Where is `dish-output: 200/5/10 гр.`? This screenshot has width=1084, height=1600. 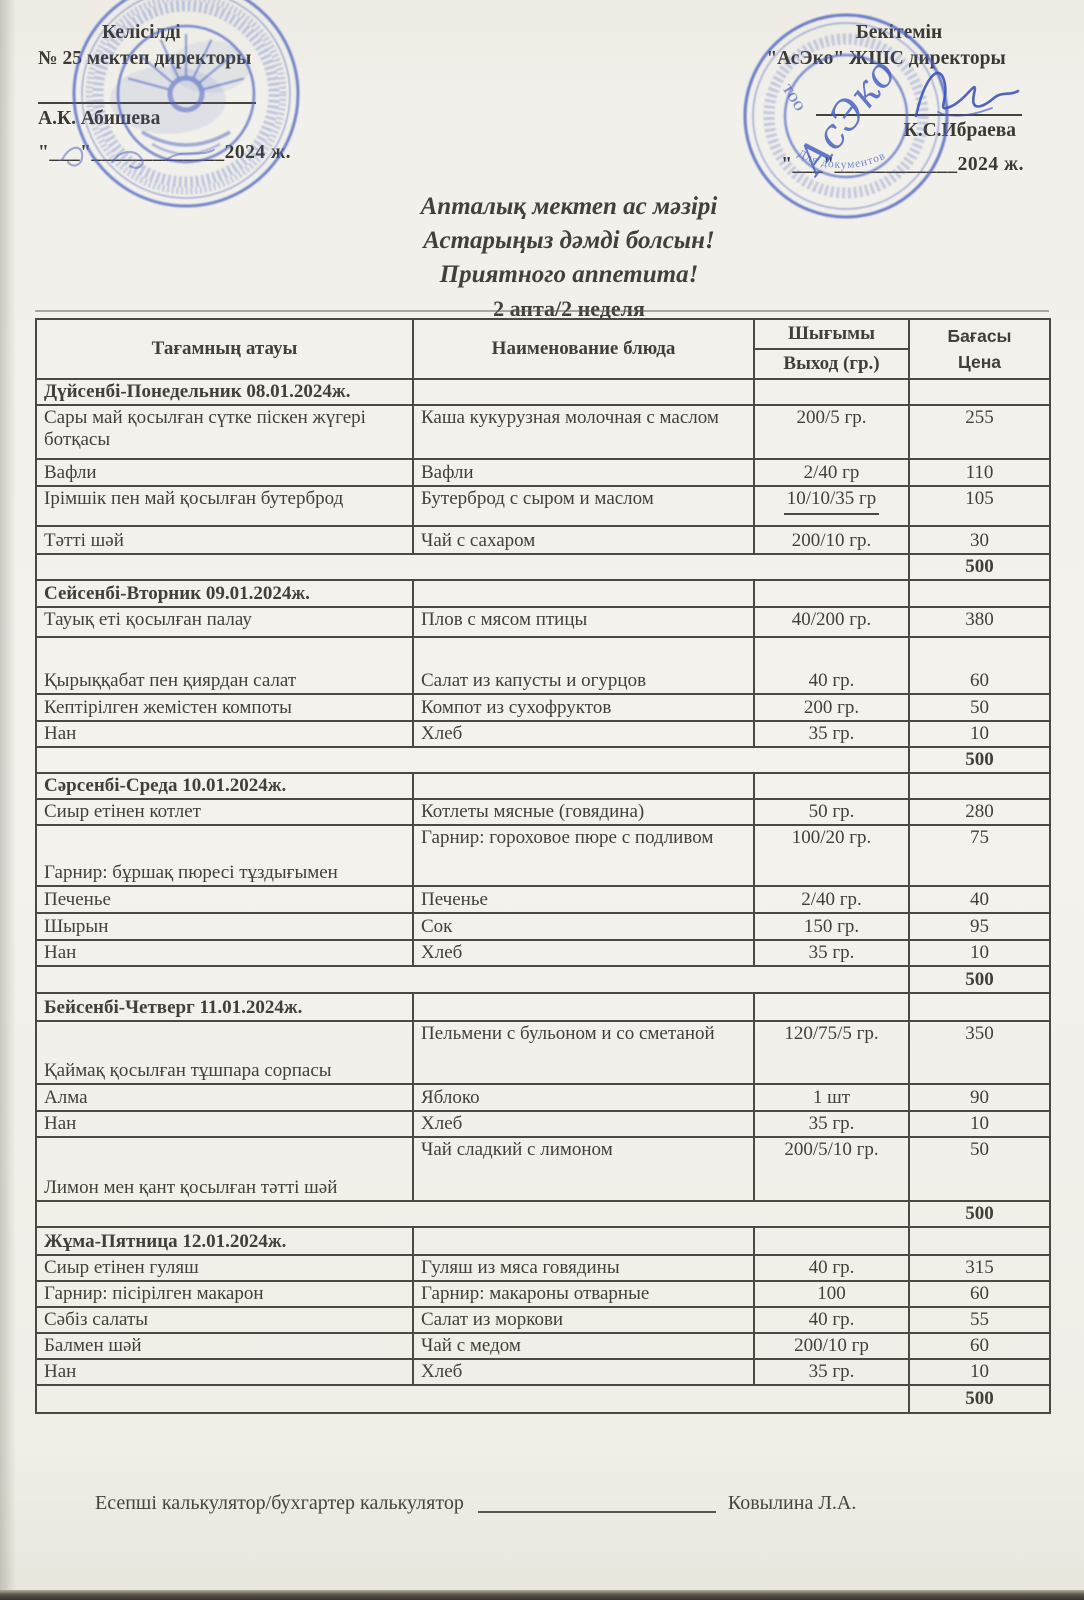
dish-output: 200/5/10 гр. is located at coordinates (831, 1169).